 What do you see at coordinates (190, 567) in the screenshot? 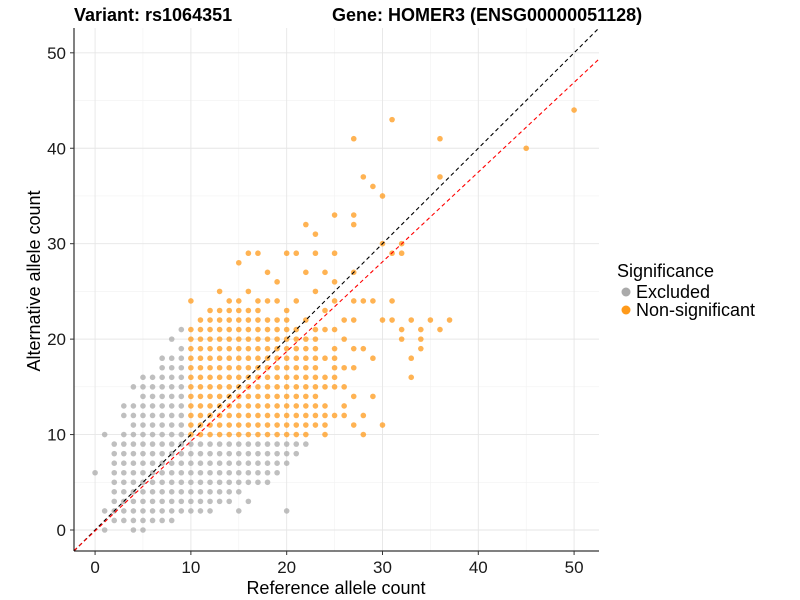
I see `x-tick-label: 10` at bounding box center [190, 567].